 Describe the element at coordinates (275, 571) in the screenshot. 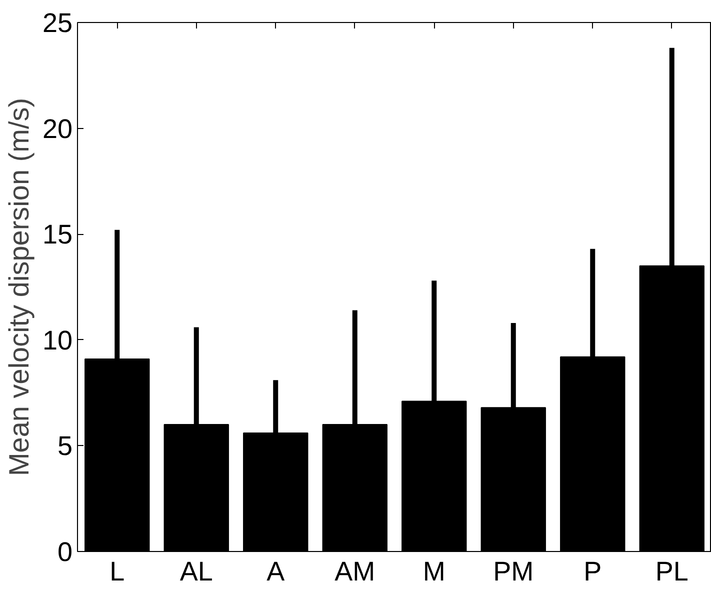

I see `x-tick-label: A` at that location.